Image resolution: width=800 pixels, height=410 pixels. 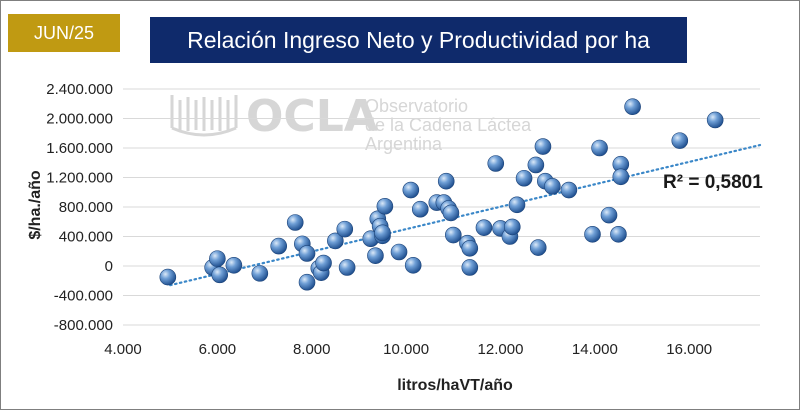 I want to click on y-tick-label: 1.200.000, so click(x=79, y=178).